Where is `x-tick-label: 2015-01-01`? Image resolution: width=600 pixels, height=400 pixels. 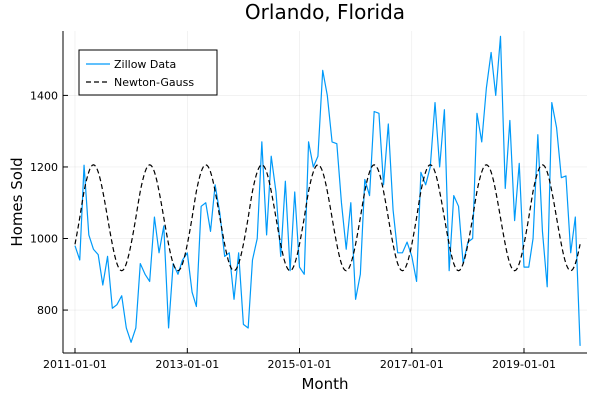 x-tick-label: 2015-01-01 is located at coordinates (300, 364).